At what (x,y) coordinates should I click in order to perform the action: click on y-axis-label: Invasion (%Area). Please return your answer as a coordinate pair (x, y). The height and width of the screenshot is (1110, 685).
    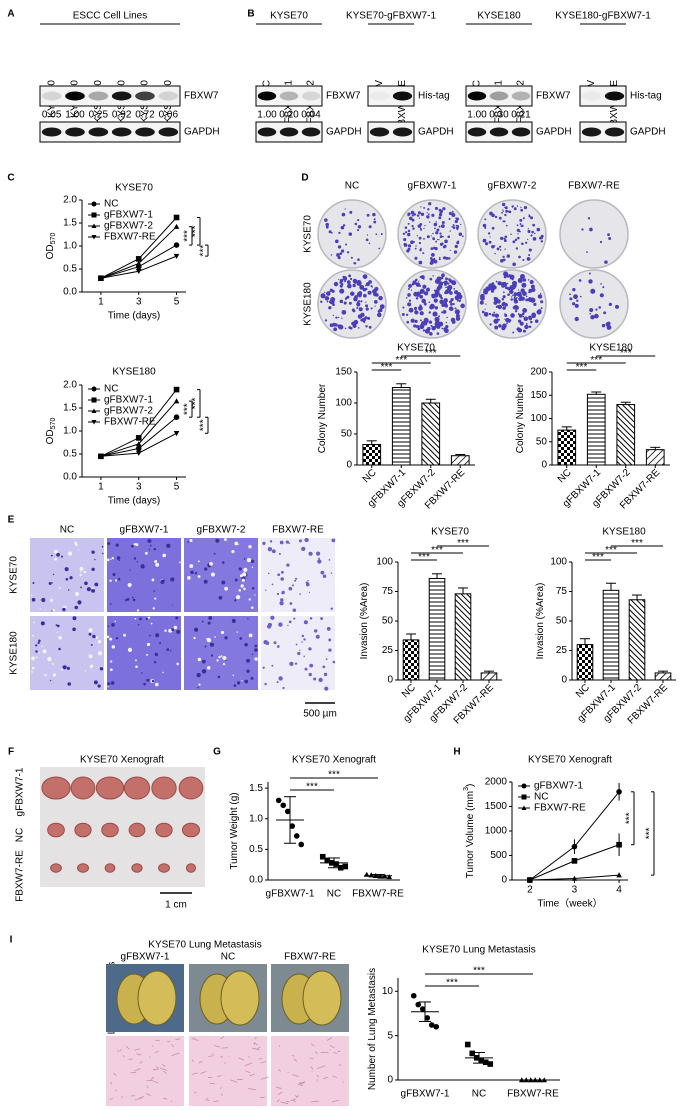
    Looking at the image, I should click on (364, 621).